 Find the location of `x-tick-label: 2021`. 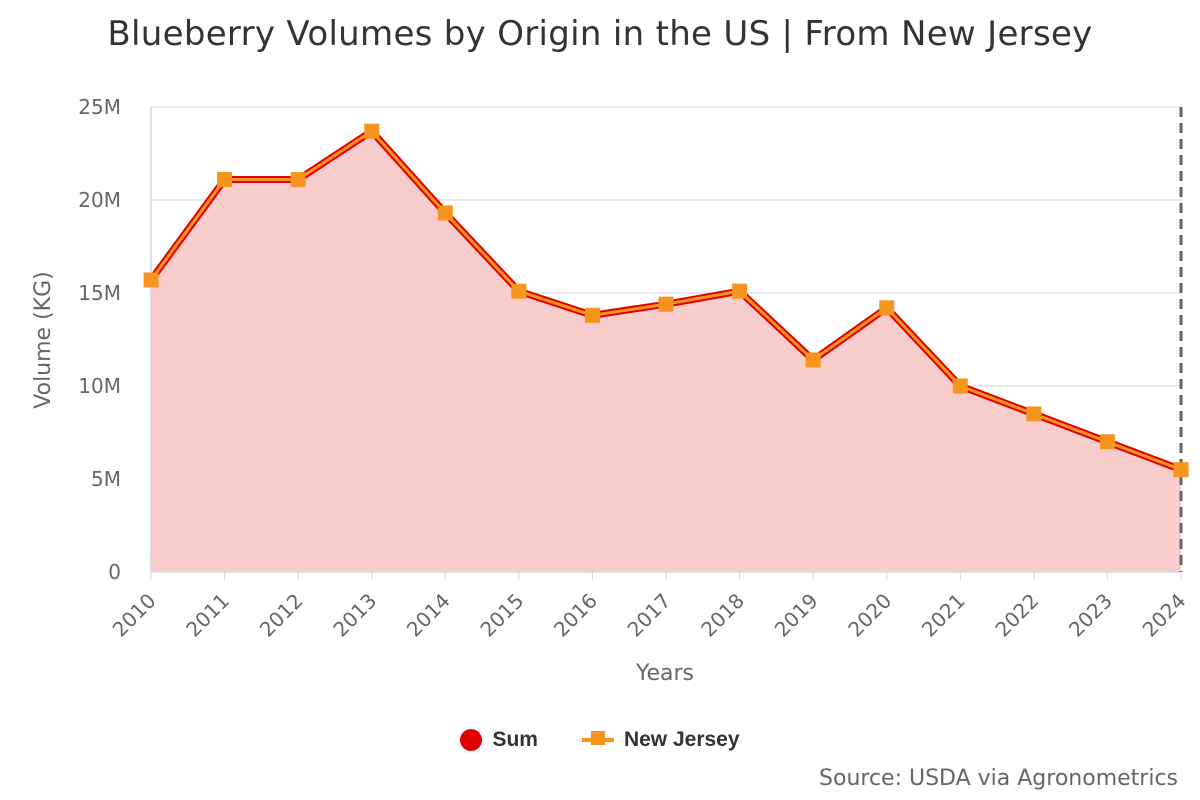

x-tick-label: 2021 is located at coordinates (943, 615).